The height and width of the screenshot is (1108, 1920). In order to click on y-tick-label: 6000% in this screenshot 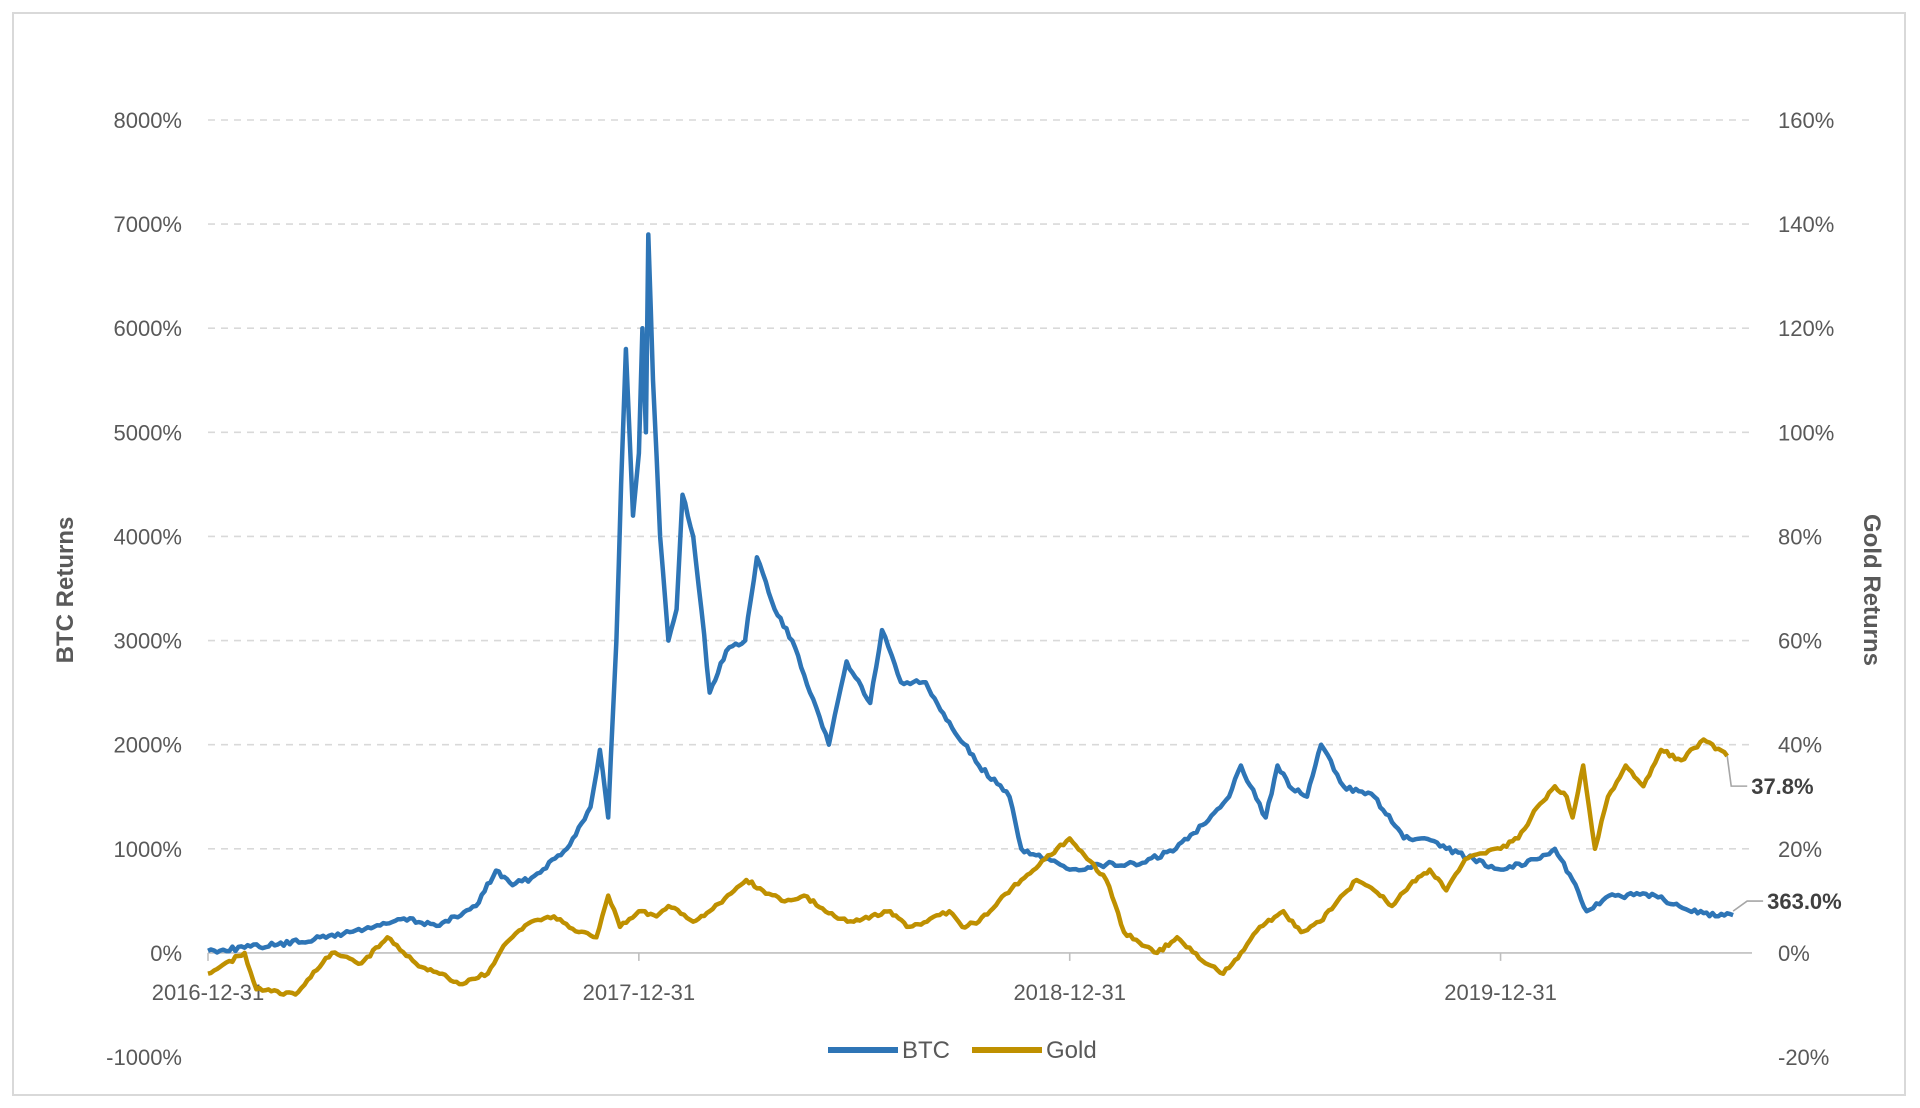, I will do `click(147, 328)`.